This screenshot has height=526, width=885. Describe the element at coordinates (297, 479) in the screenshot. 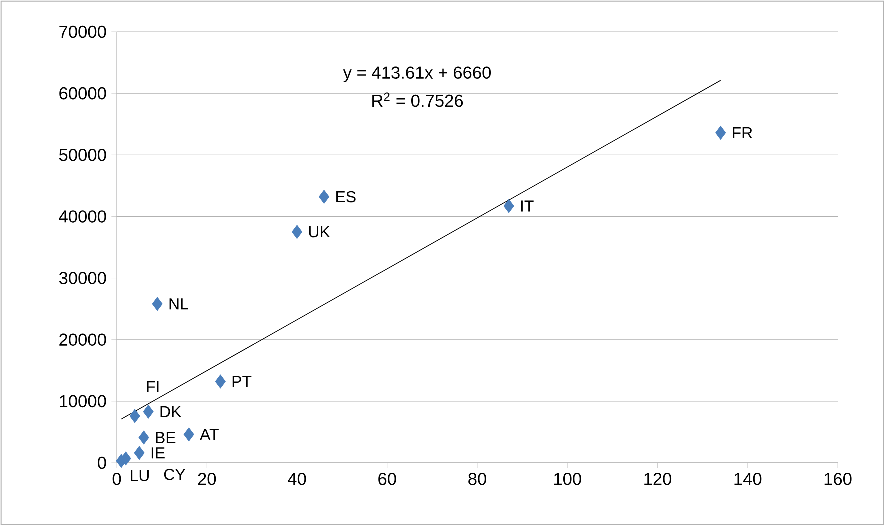

I see `x-tick-label: 40` at that location.